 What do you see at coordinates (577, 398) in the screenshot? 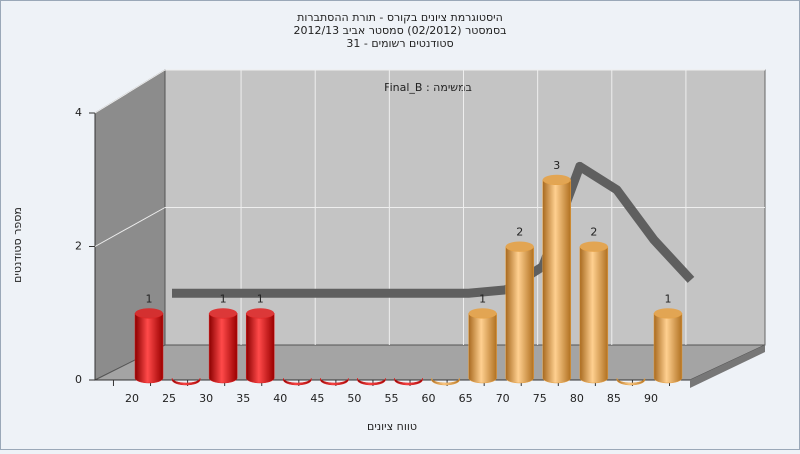
I see `x-tick-label: 80` at bounding box center [577, 398].